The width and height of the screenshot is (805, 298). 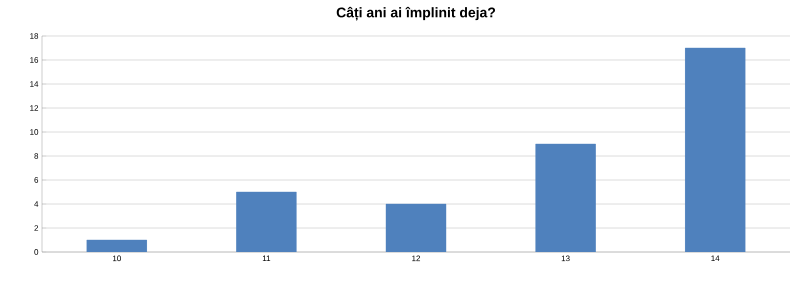 What do you see at coordinates (416, 13) in the screenshot?
I see `chart-title: Câți ani ai împlinit deja?` at bounding box center [416, 13].